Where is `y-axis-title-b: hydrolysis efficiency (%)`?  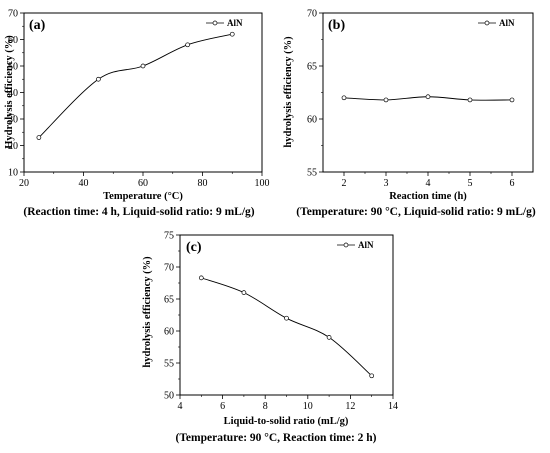 y-axis-title-b: hydrolysis efficiency (%) is located at coordinates (288, 92).